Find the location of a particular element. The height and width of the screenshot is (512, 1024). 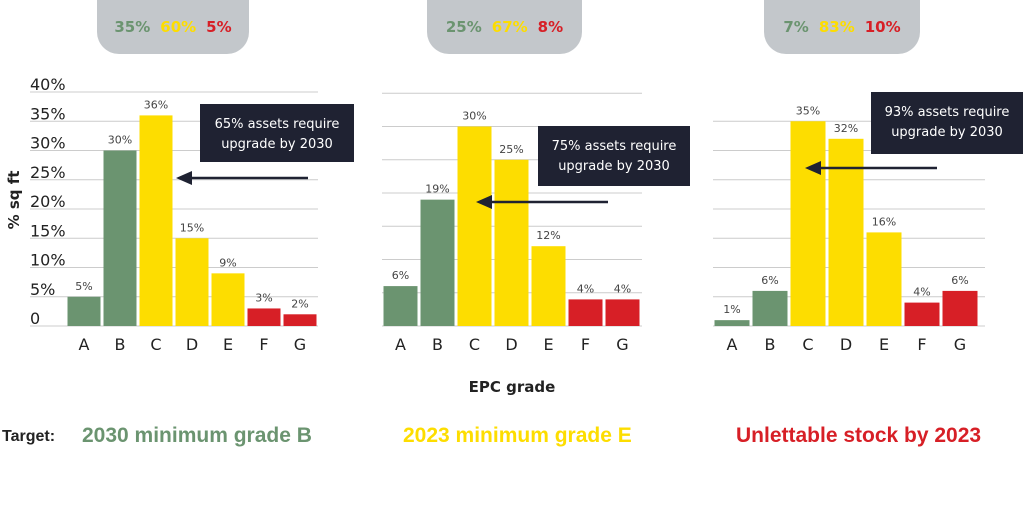

data-label: 19% is located at coordinates (437, 189).